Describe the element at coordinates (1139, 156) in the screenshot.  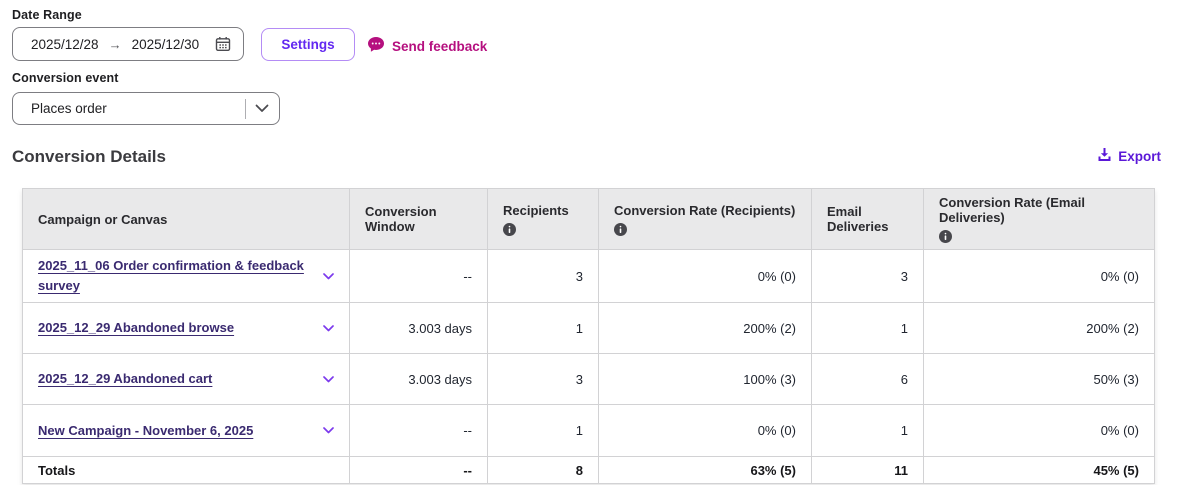
I see `export-label: Export` at that location.